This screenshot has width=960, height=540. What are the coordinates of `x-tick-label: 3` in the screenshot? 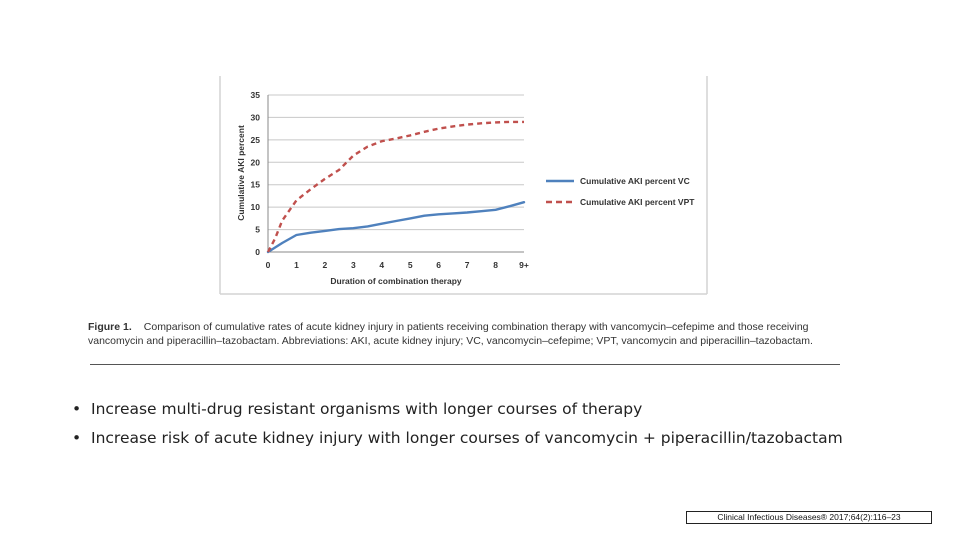 It's located at (353, 265).